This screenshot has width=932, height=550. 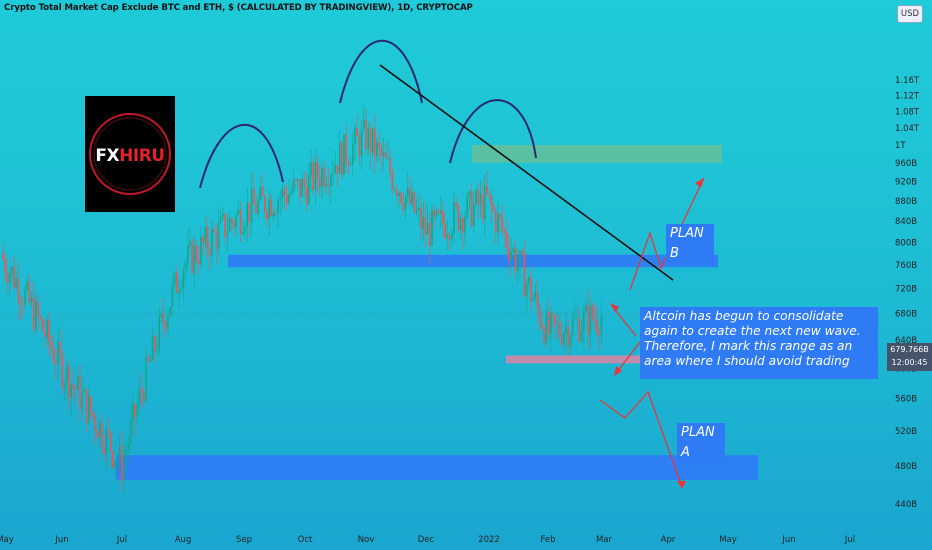 I want to click on x-tick-label: Aug, so click(x=183, y=540).